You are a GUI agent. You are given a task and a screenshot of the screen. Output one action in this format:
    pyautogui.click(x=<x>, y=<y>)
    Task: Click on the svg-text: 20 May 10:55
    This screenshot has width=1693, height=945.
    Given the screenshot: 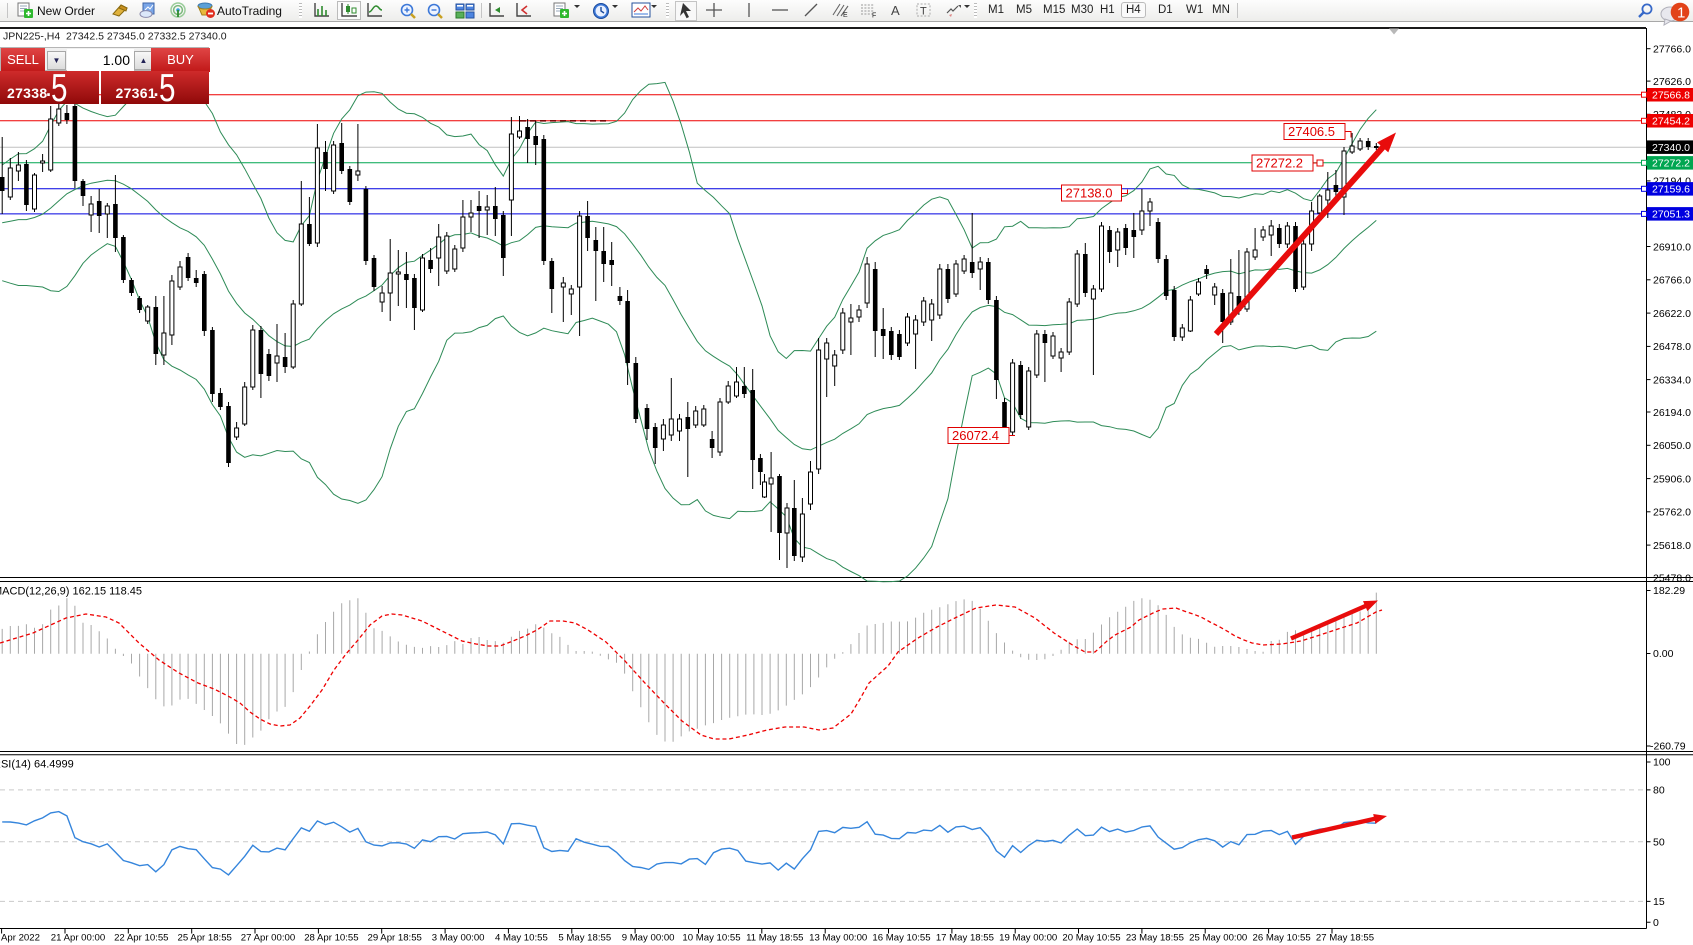 What is the action you would take?
    pyautogui.click(x=1091, y=938)
    